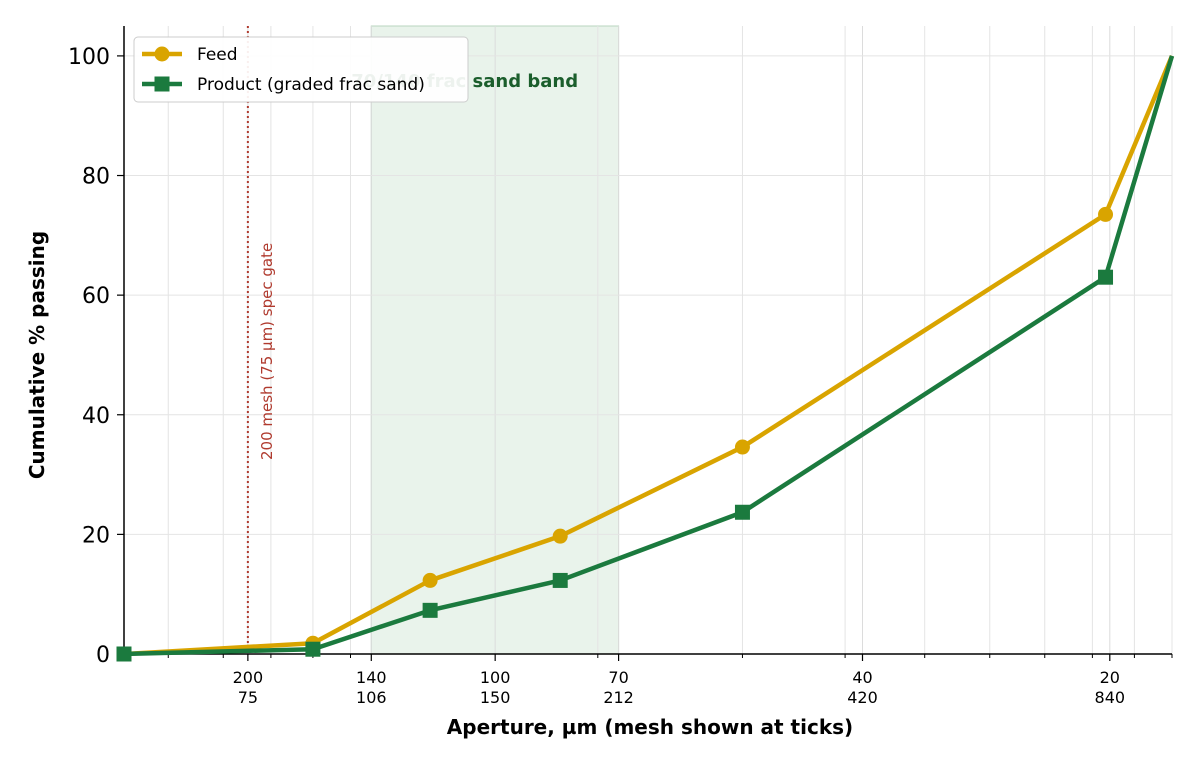  What do you see at coordinates (495, 697) in the screenshot?
I see `x-tick-label-um: 150` at bounding box center [495, 697].